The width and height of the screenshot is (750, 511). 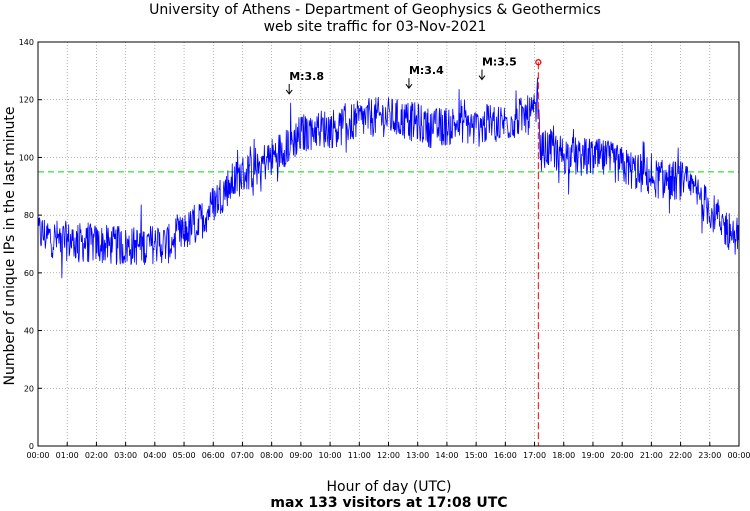 I want to click on x-tick-label: 16:00, so click(x=505, y=455).